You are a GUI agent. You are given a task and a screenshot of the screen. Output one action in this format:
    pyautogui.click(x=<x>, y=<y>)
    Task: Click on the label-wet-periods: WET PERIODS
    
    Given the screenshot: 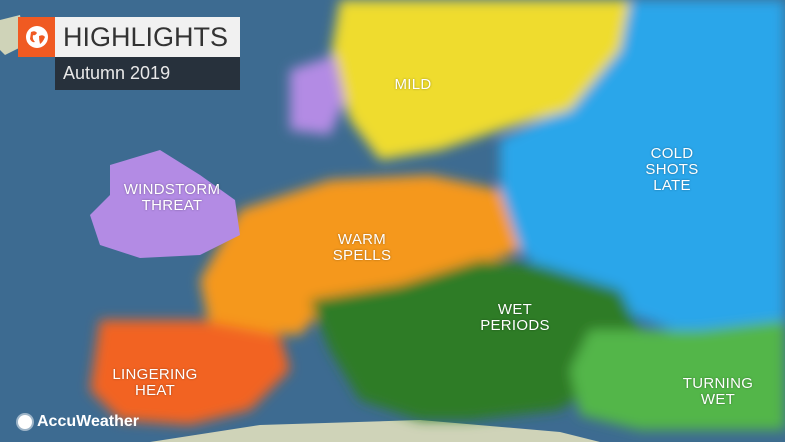 What is the action you would take?
    pyautogui.click(x=515, y=318)
    